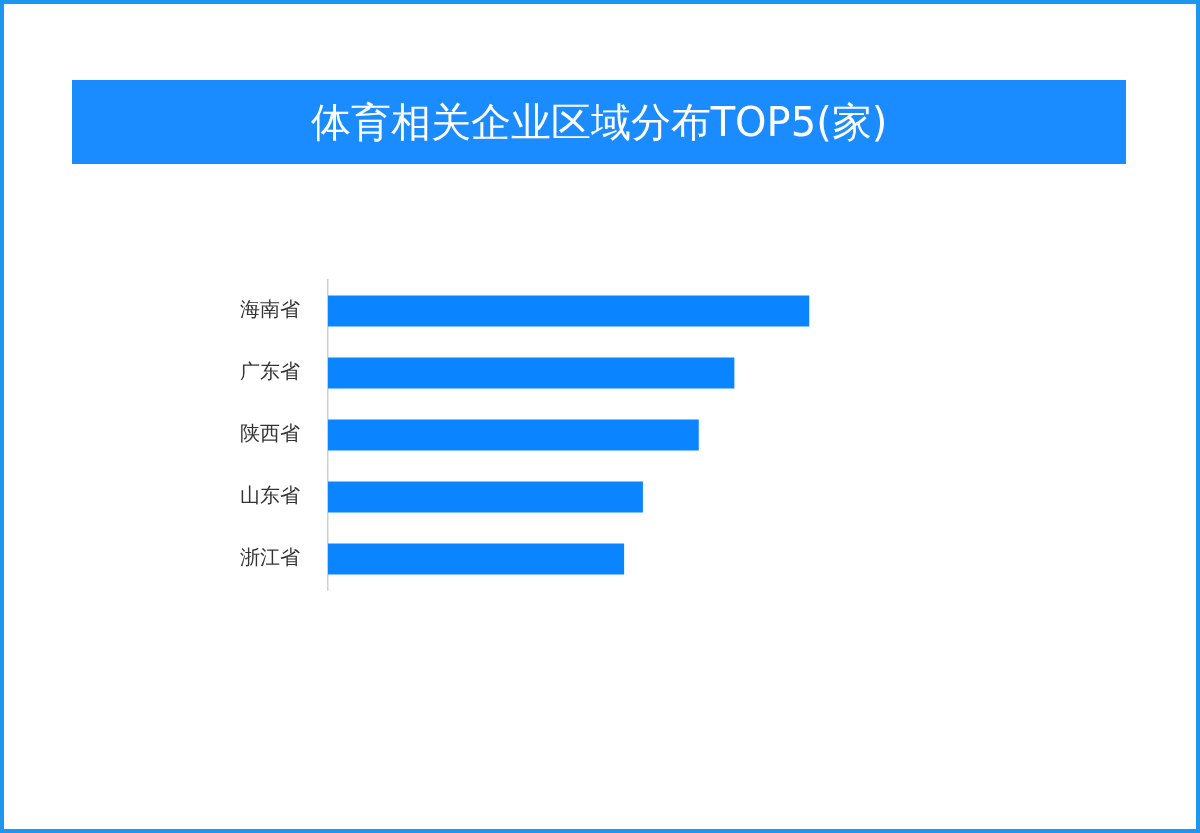 The height and width of the screenshot is (833, 1200). What do you see at coordinates (270, 309) in the screenshot?
I see `y-tick-label: 海南省` at bounding box center [270, 309].